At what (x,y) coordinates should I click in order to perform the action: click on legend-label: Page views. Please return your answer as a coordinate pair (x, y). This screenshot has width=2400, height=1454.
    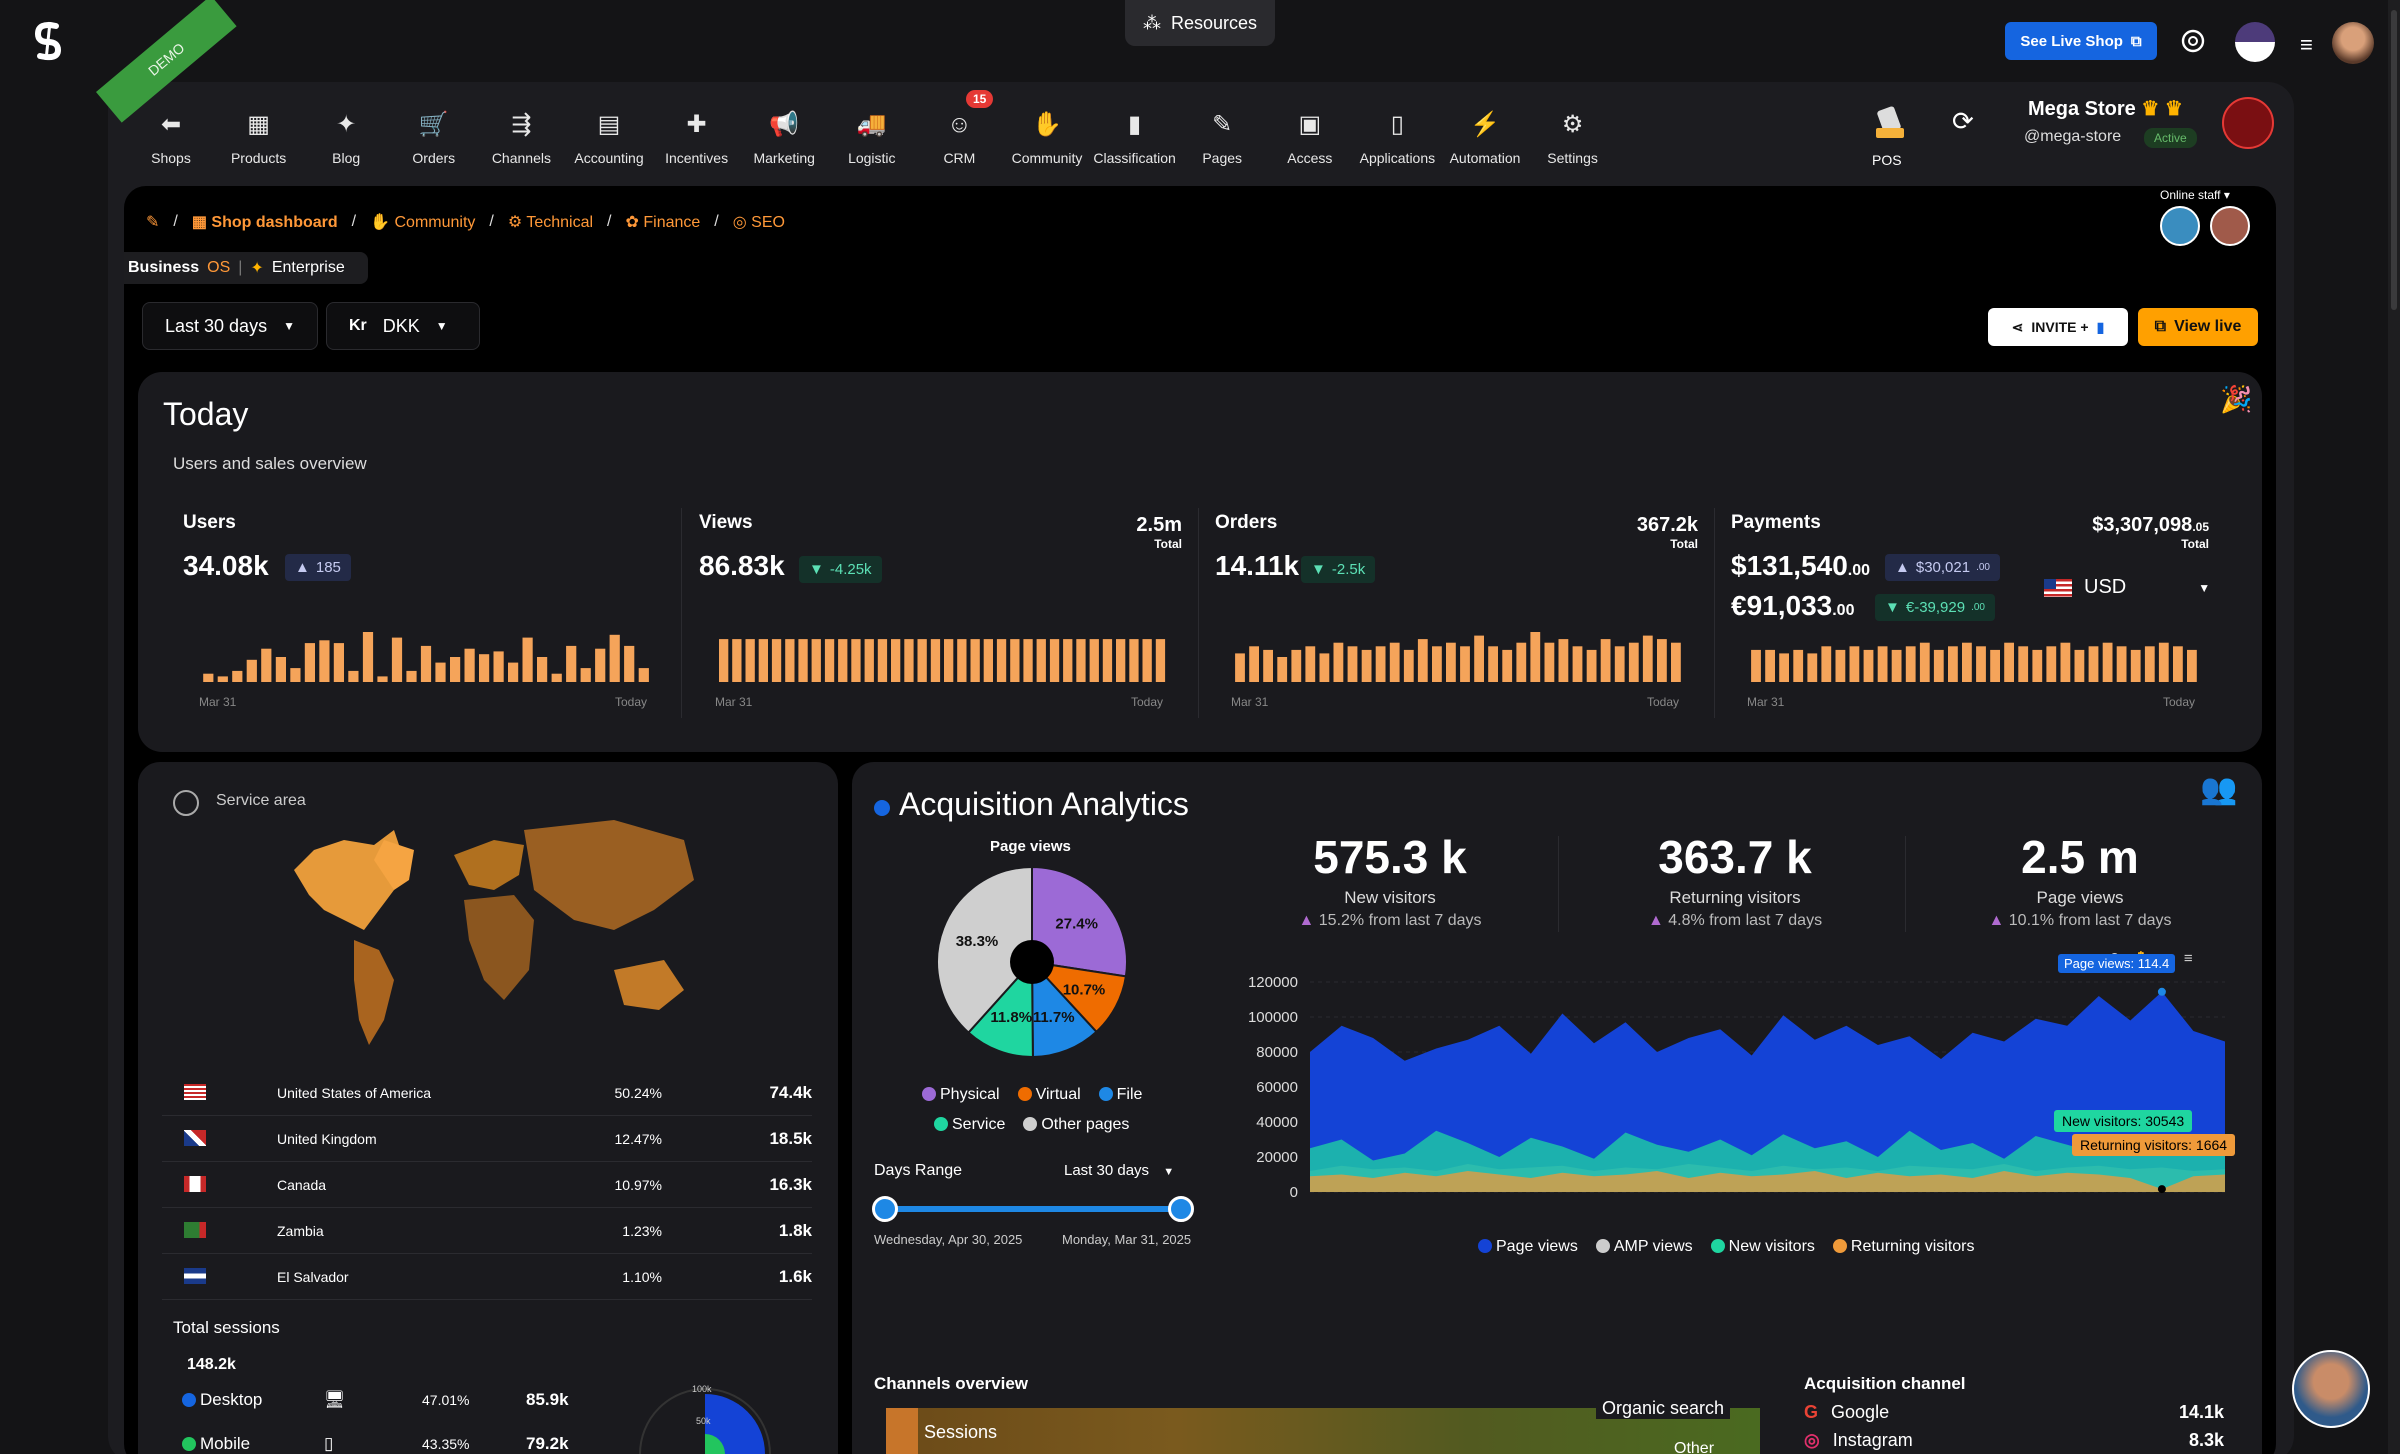
    Looking at the image, I should click on (1537, 1246).